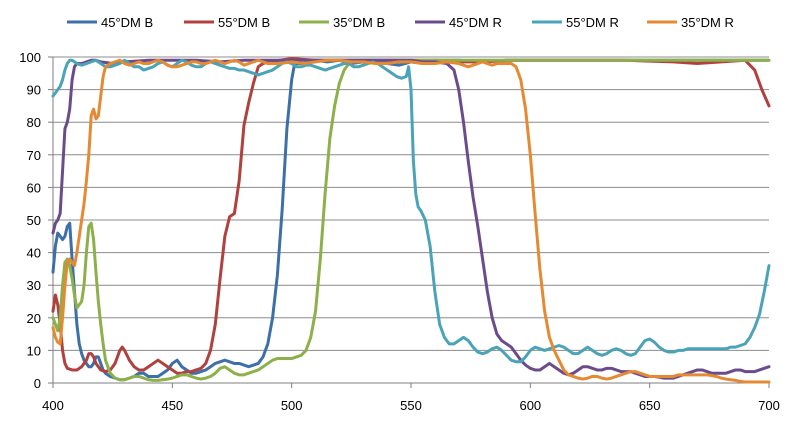  What do you see at coordinates (172, 405) in the screenshot?
I see `x-tick-label: 450` at bounding box center [172, 405].